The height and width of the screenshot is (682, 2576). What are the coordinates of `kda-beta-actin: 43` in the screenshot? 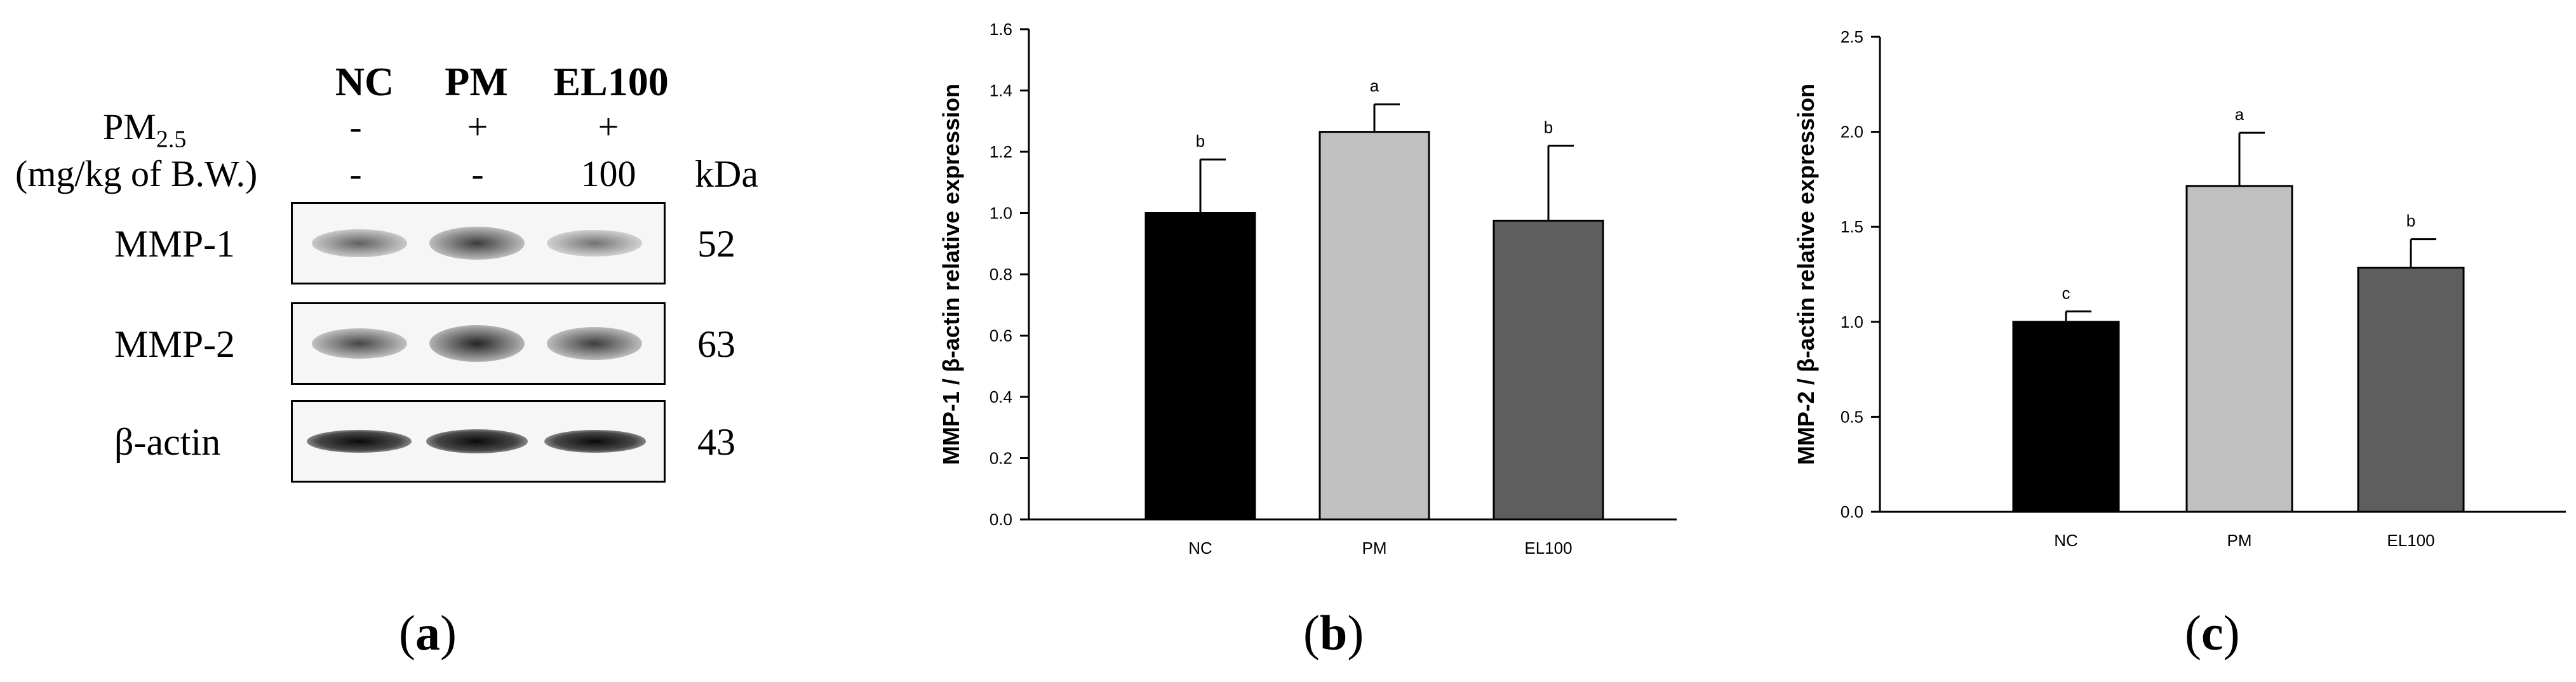 It's located at (716, 442).